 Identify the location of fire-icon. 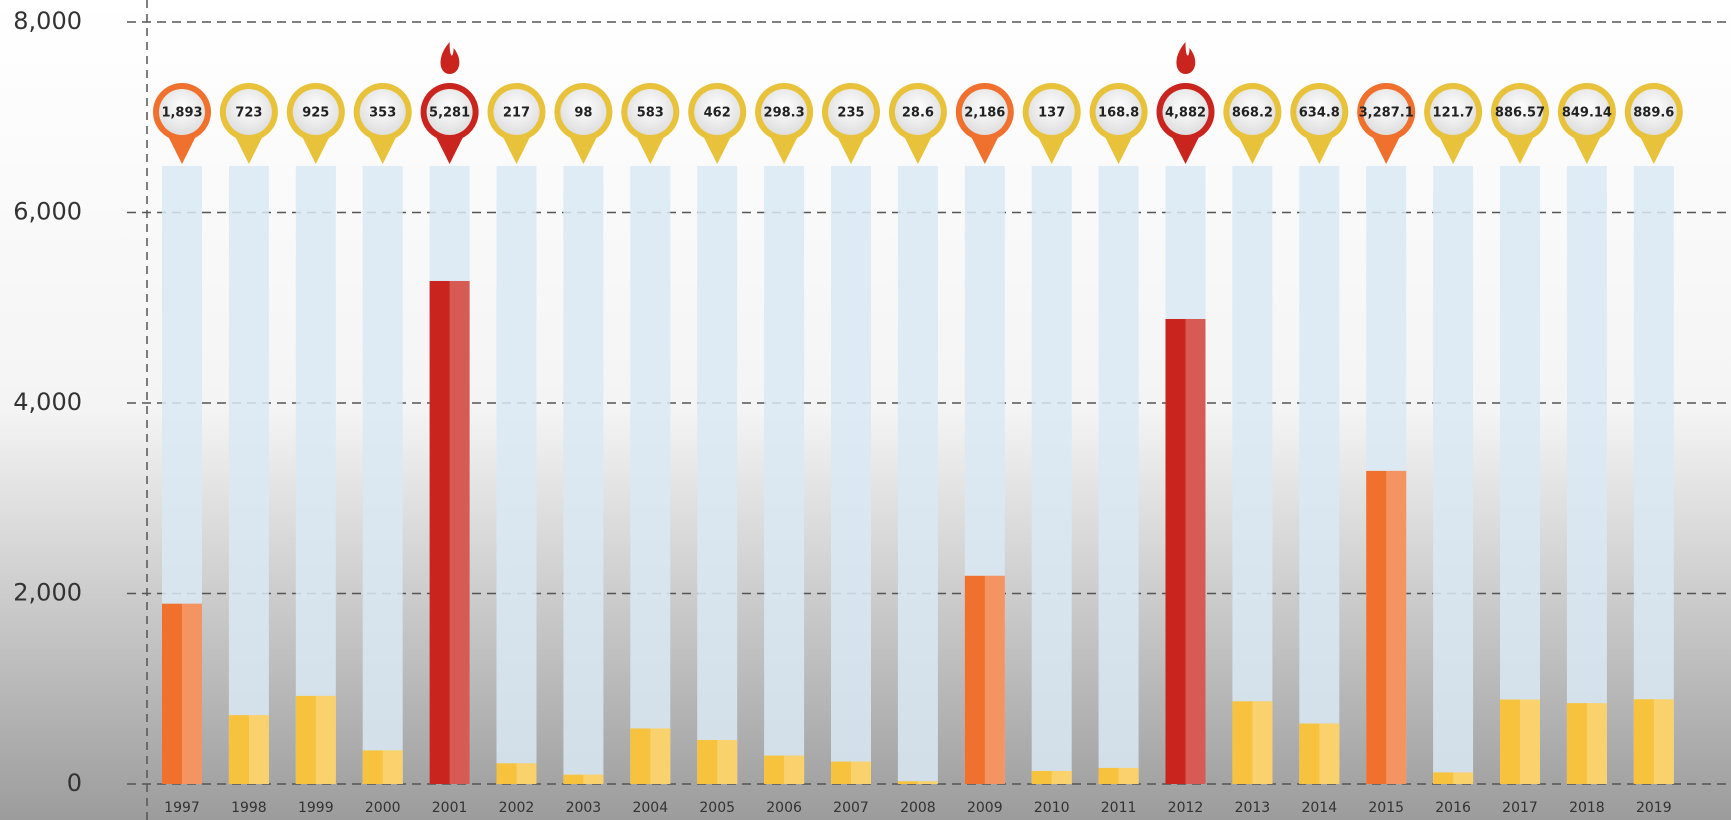
(450, 58).